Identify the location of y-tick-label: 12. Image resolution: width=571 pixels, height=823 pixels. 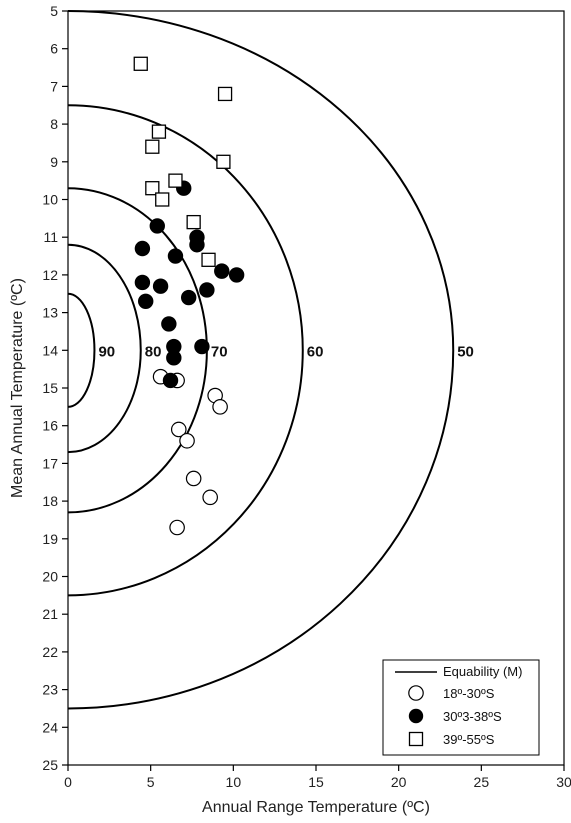
(50, 275).